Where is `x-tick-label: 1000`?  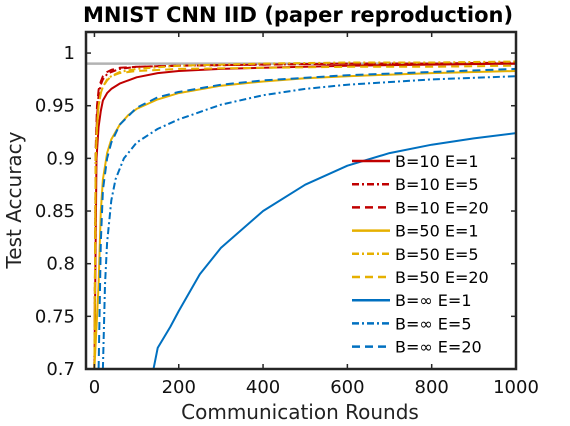 x-tick-label: 1000 is located at coordinates (516, 387).